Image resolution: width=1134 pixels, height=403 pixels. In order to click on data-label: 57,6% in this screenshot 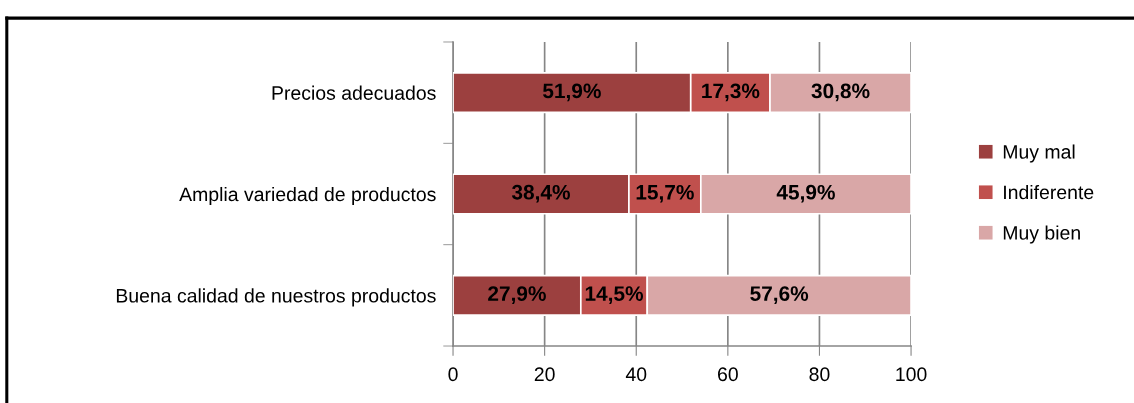, I will do `click(779, 295)`.